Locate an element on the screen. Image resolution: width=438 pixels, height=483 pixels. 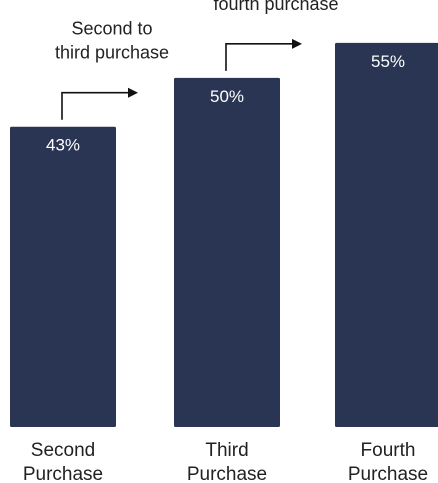
annotation-label-line: third purchase is located at coordinates (112, 53).